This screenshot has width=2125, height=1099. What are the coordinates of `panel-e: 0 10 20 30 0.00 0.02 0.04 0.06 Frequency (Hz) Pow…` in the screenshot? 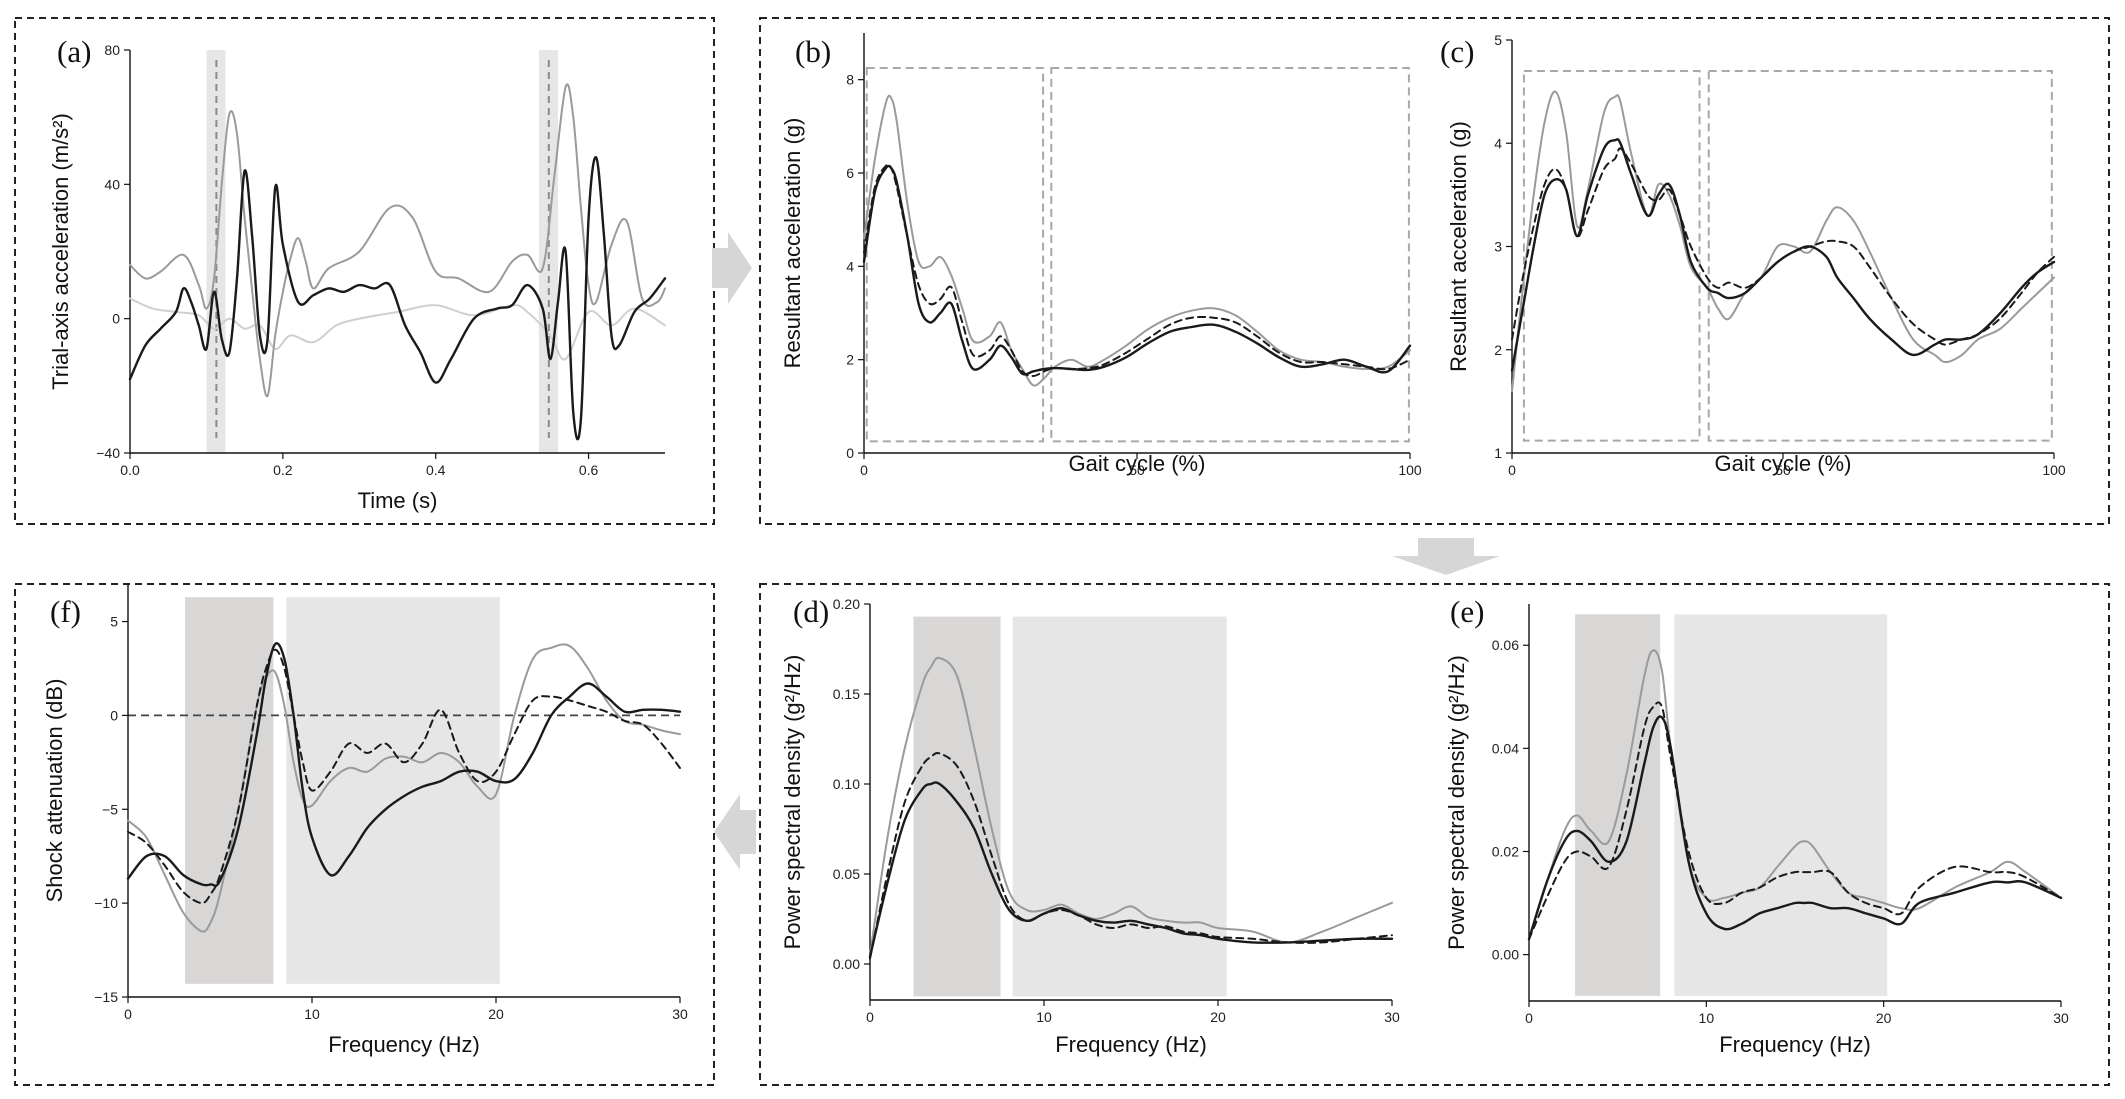 It's located at (1756, 825).